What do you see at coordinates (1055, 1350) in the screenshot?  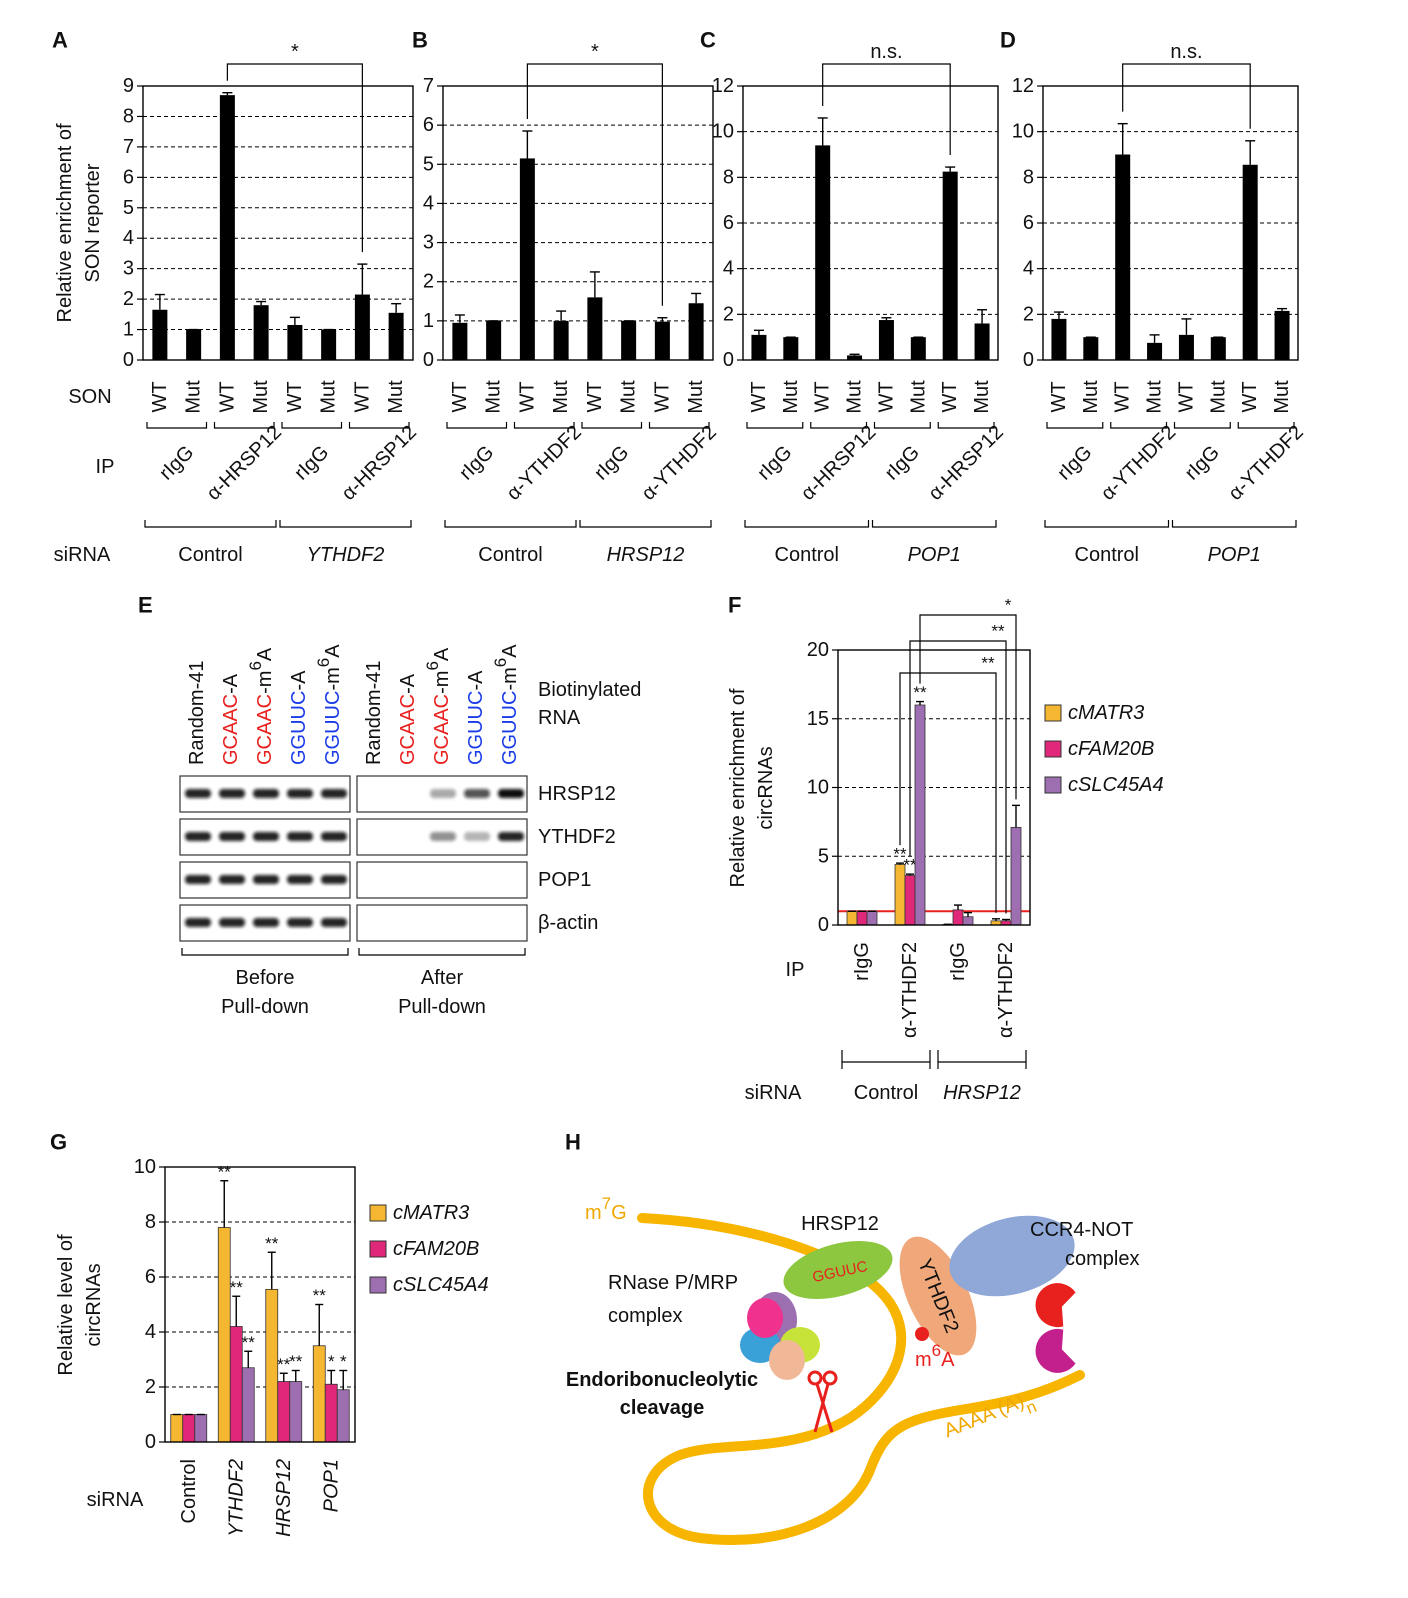 I see `deadenylase` at bounding box center [1055, 1350].